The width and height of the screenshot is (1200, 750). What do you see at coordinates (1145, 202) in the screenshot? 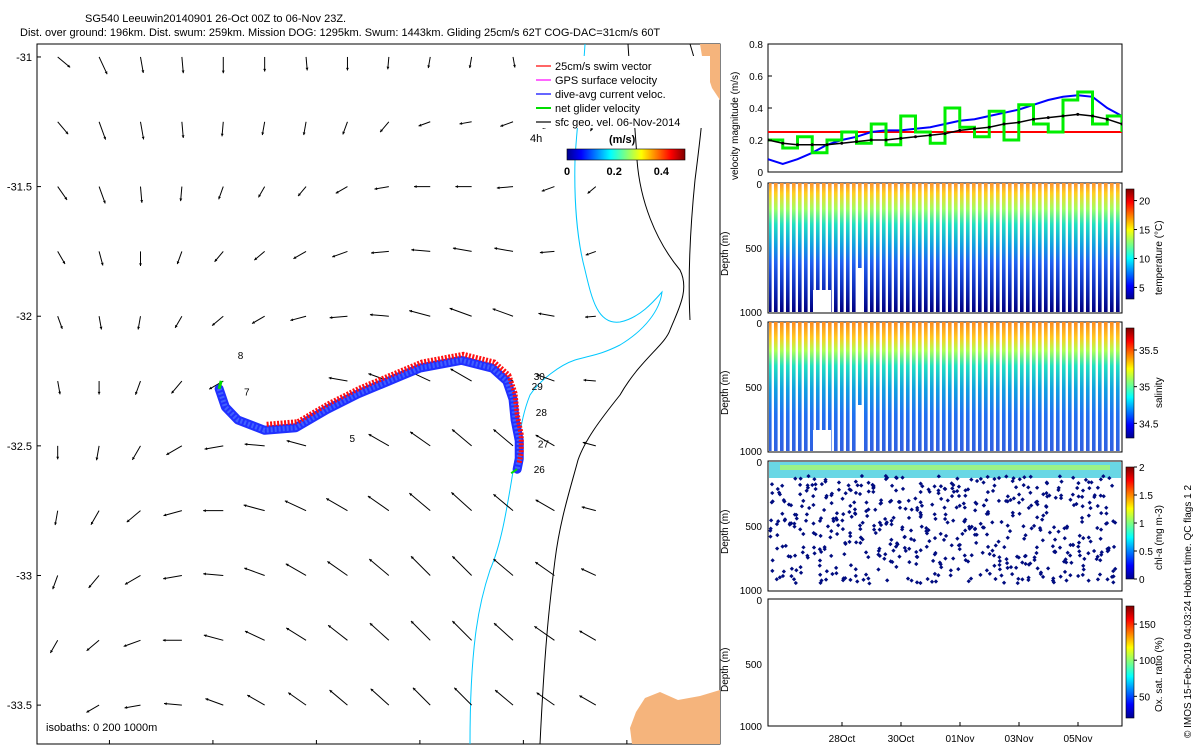
I see `colorbar-tick-label: 20` at bounding box center [1145, 202].